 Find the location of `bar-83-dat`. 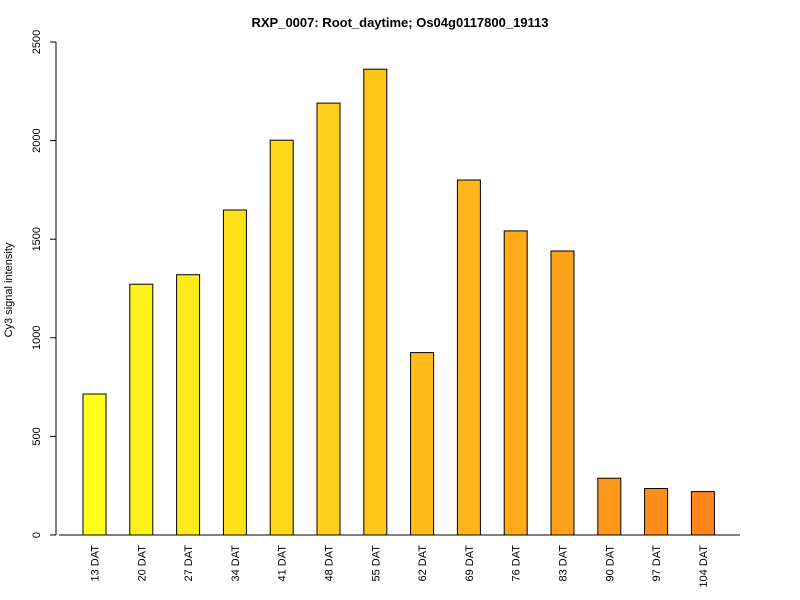

bar-83-dat is located at coordinates (562, 393).